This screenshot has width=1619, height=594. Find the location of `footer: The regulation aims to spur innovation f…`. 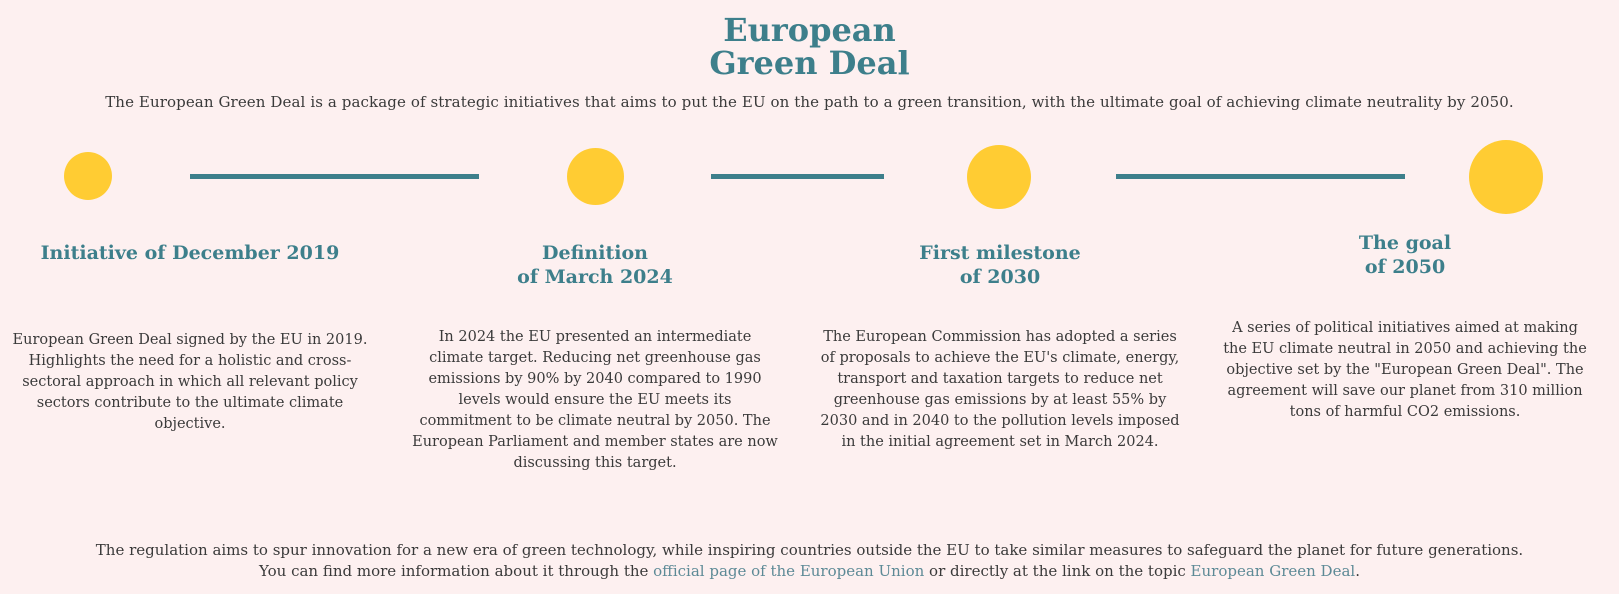

footer: The regulation aims to spur innovation f… is located at coordinates (809, 561).